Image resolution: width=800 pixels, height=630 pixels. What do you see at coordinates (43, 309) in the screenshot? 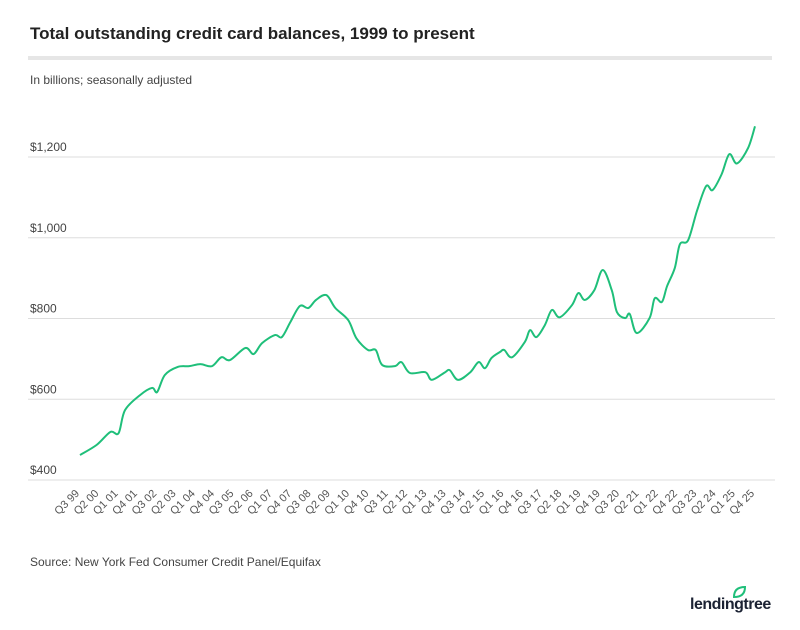
I see `y-tick-label: $800` at bounding box center [43, 309].